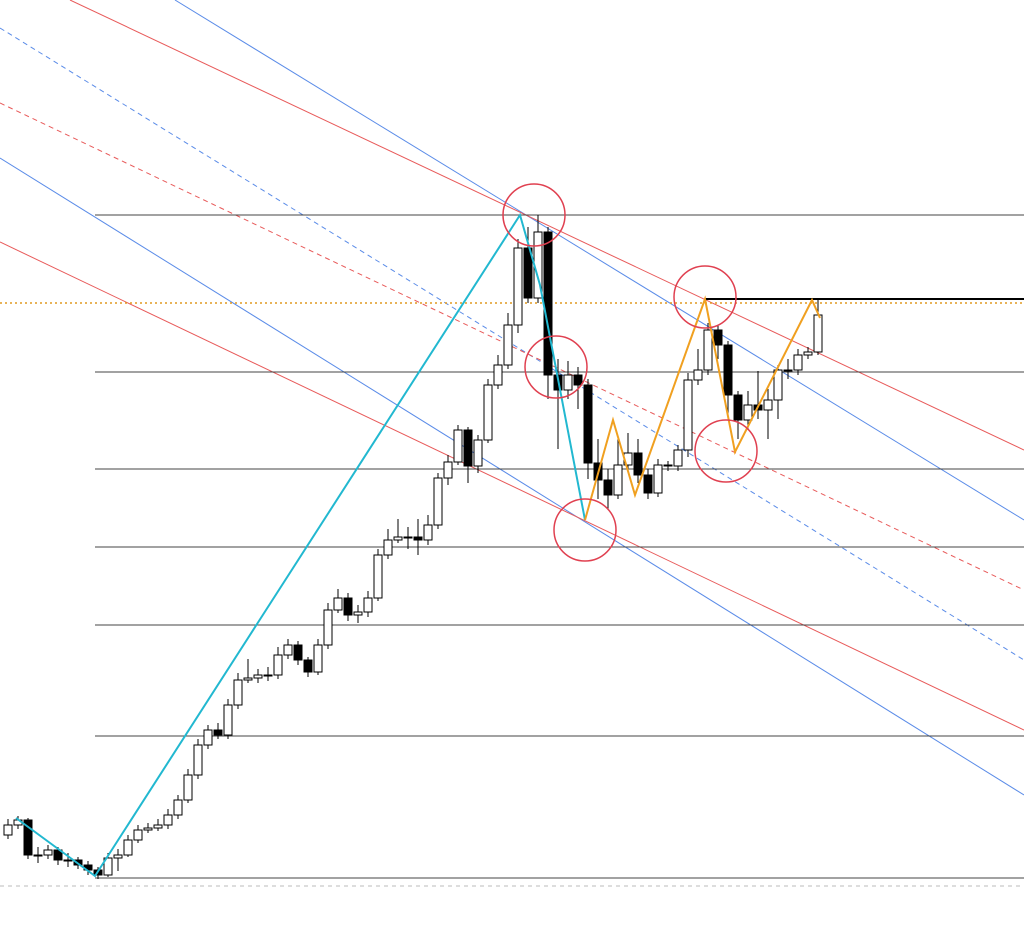 Image resolution: width=1024 pixels, height=939 pixels. Describe the element at coordinates (702, 408) in the screenshot. I see `zigzag` at that location.